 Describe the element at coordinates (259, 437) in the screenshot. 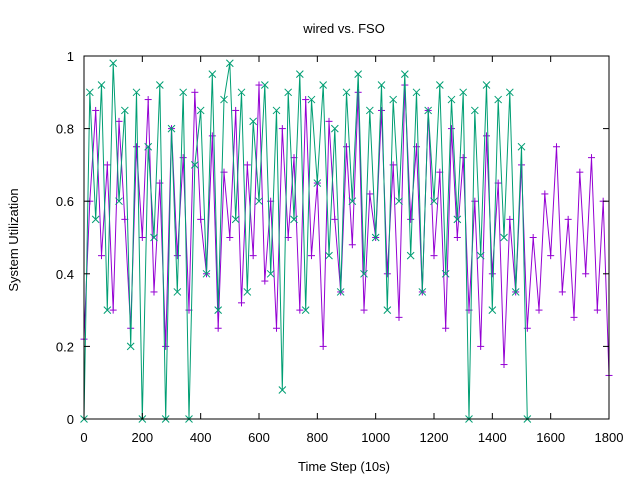

I see `x-tick-label: 600` at that location.